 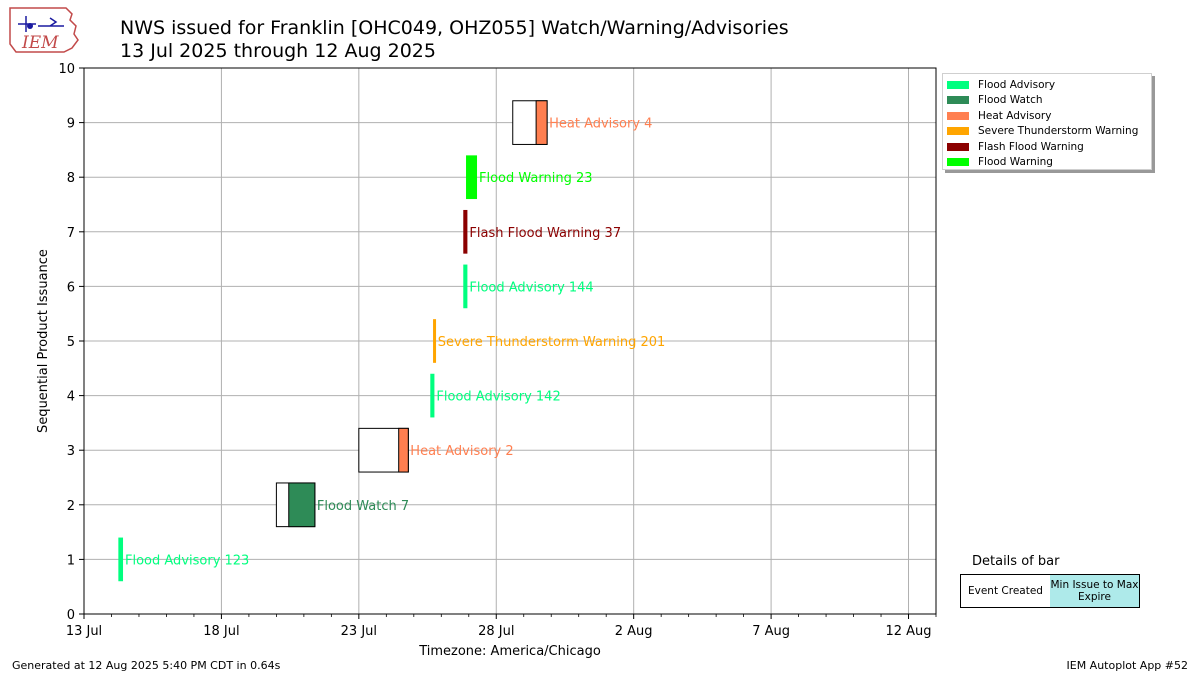 I want to click on x-tick-label: 13 Jul, so click(x=84, y=631).